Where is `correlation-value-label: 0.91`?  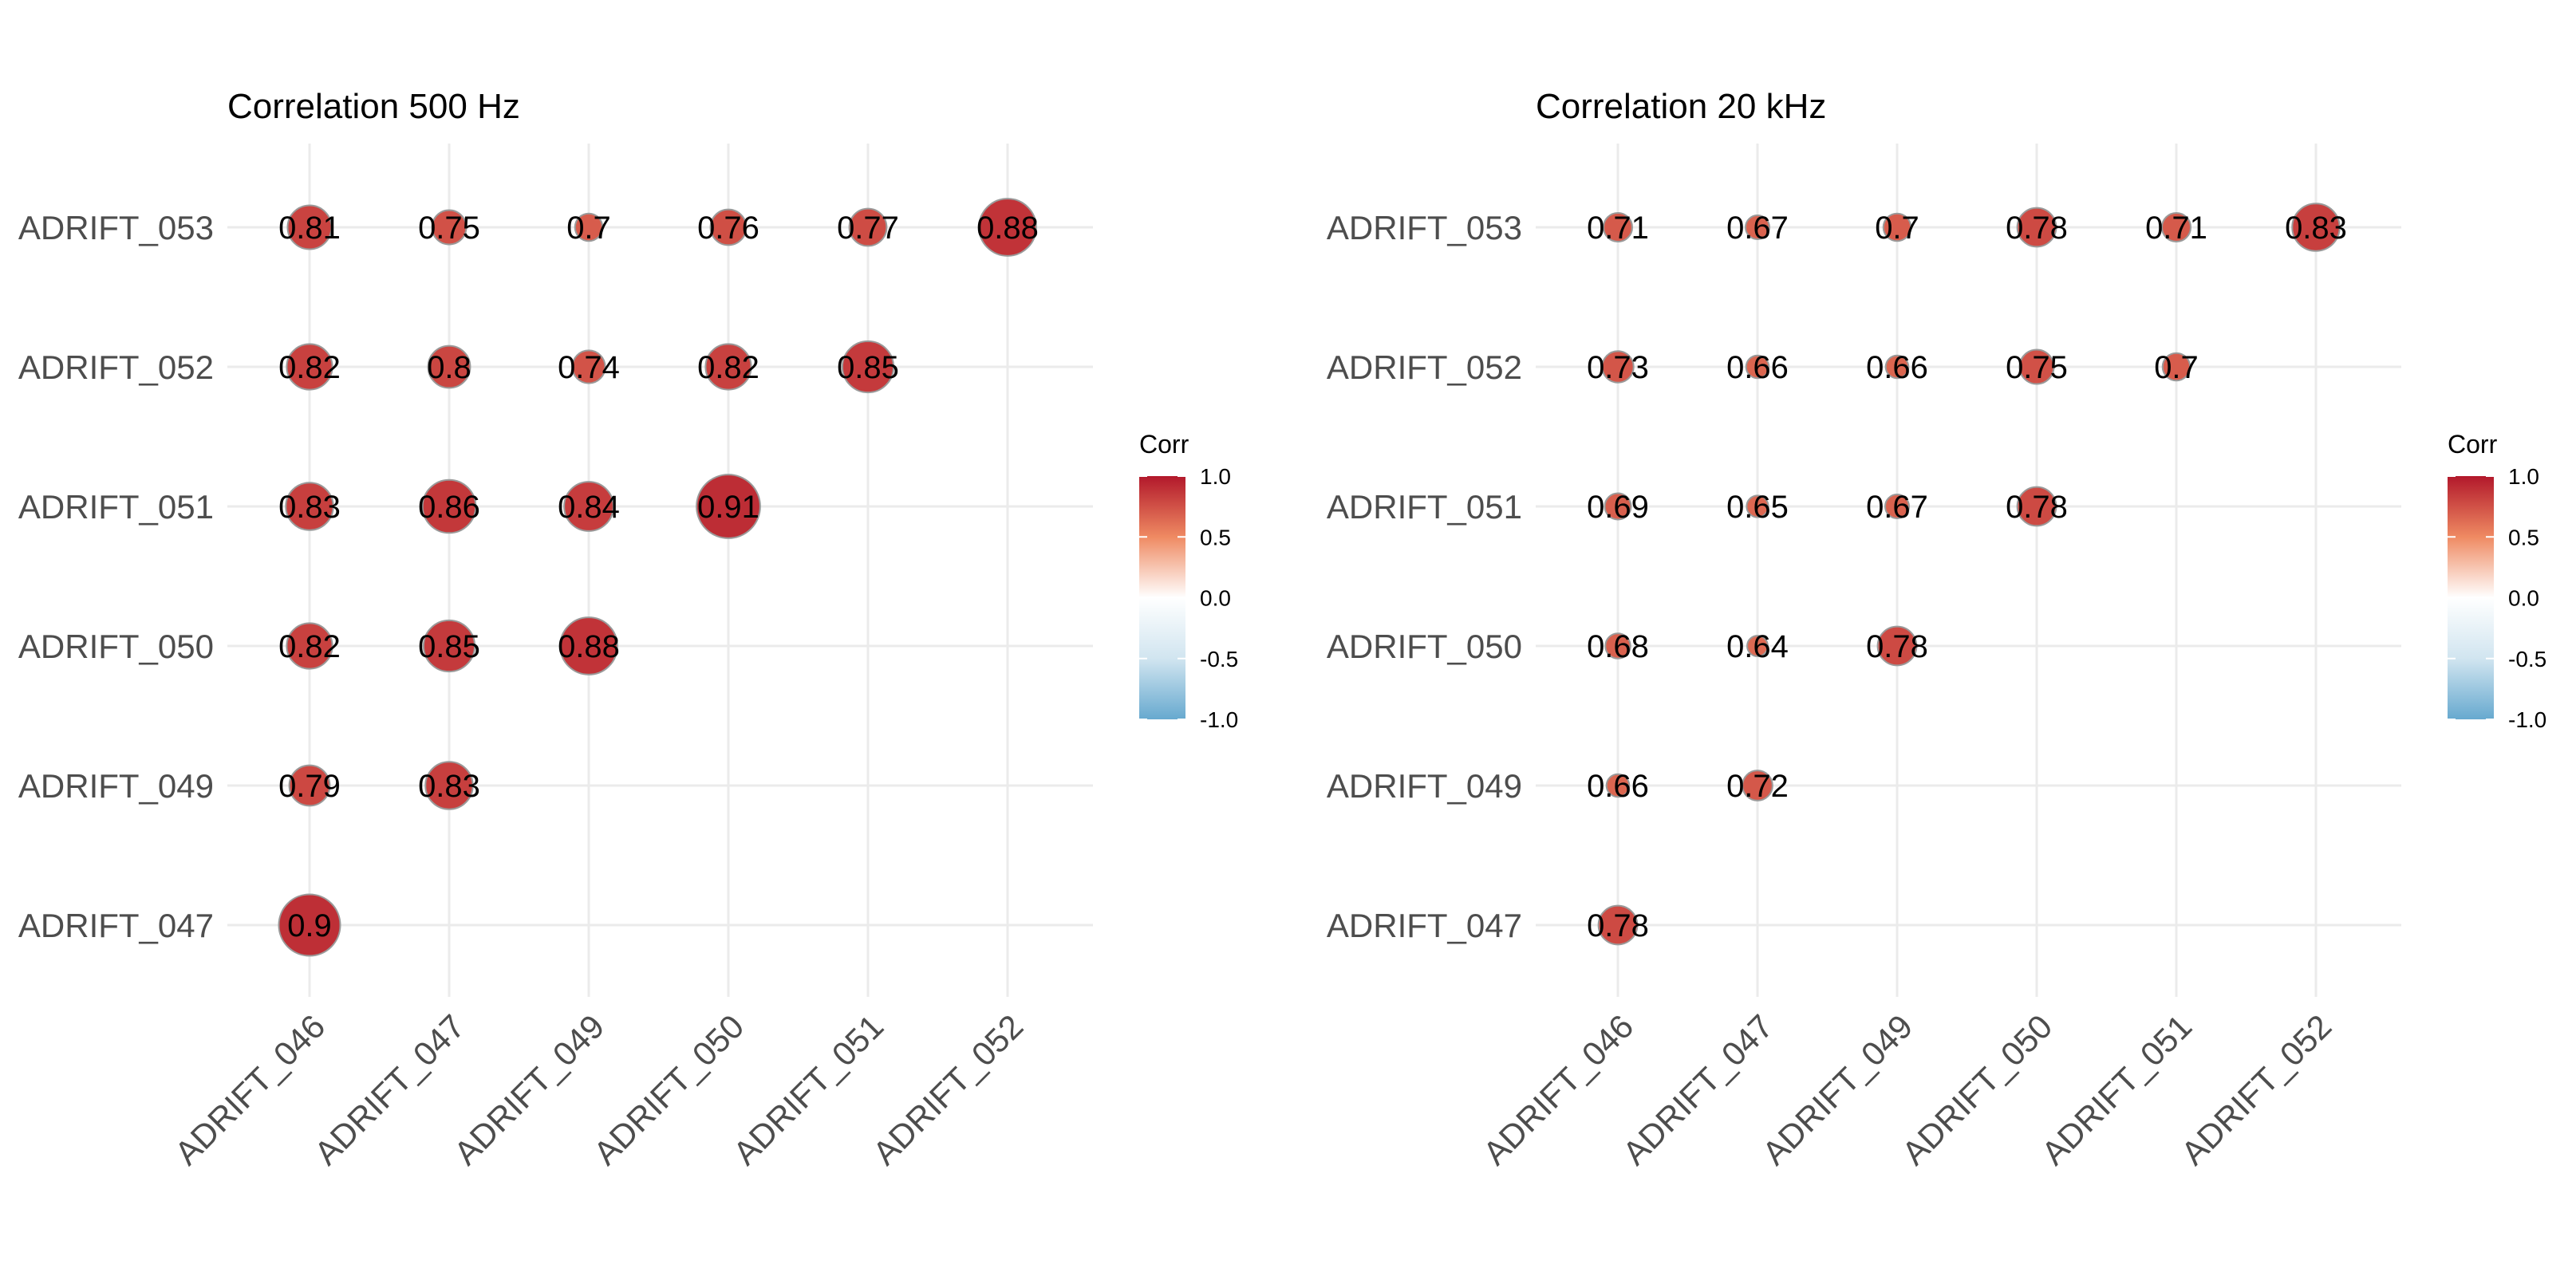
correlation-value-label: 0.91 is located at coordinates (728, 507).